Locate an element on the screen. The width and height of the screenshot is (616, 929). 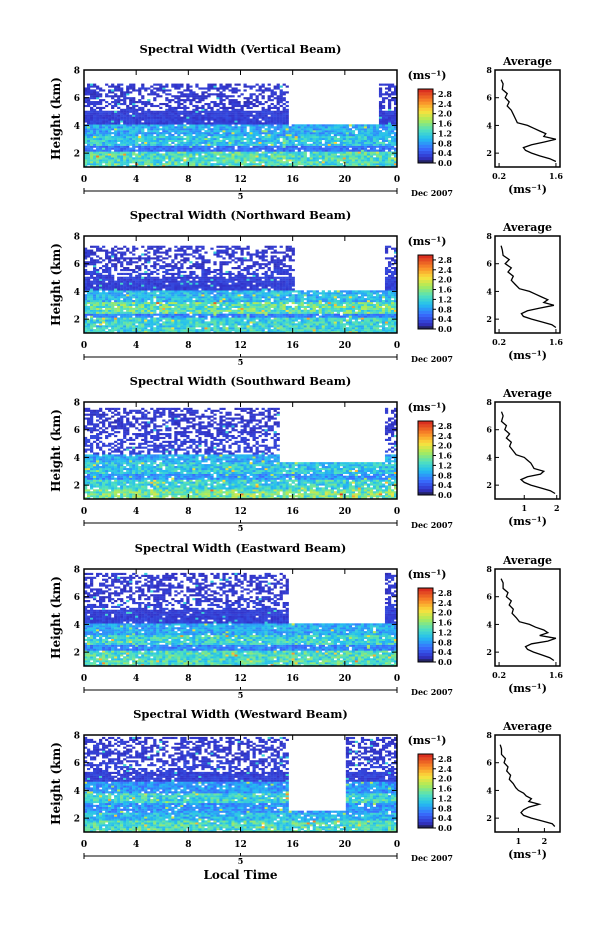
colorbar-tick-label: 0.4 is located at coordinates (445, 153).